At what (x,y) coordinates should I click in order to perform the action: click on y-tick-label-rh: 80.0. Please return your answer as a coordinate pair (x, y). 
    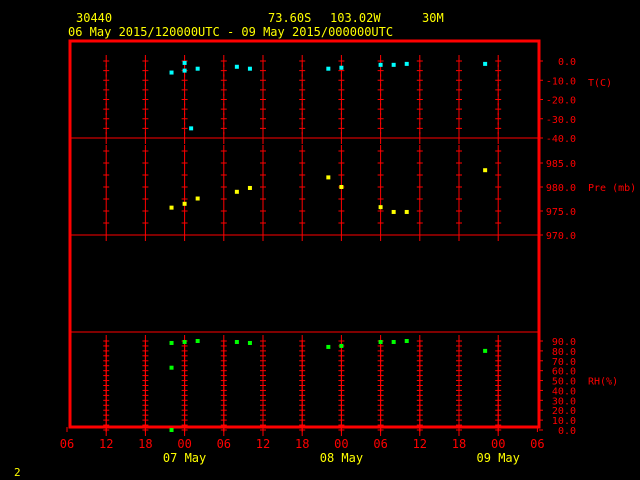
    Looking at the image, I should click on (564, 352).